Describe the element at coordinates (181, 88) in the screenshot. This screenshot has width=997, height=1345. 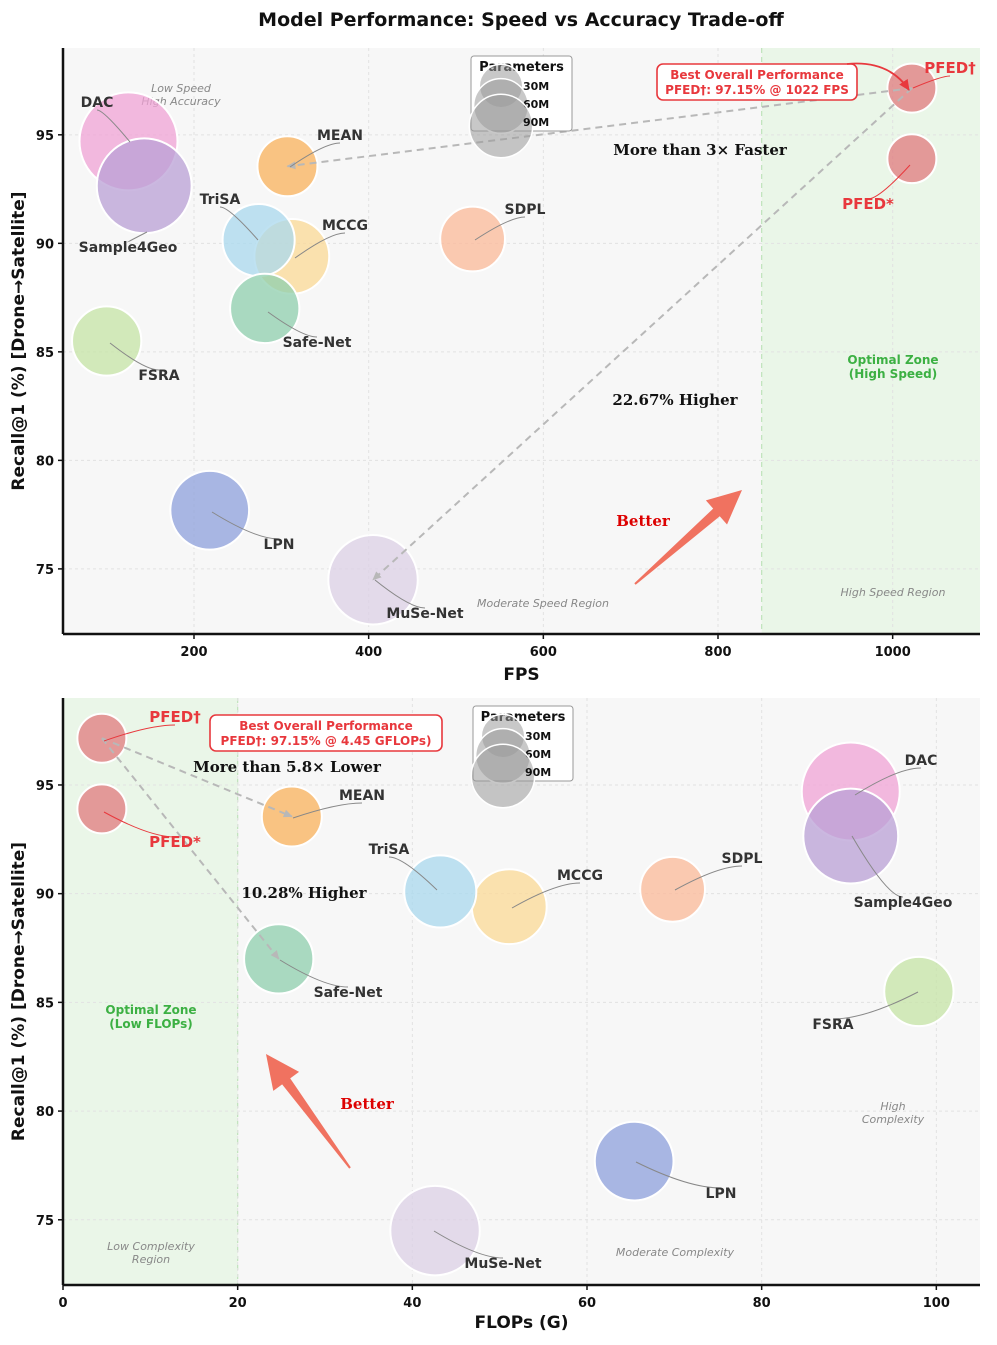
I see `region-label: Low Speed` at that location.